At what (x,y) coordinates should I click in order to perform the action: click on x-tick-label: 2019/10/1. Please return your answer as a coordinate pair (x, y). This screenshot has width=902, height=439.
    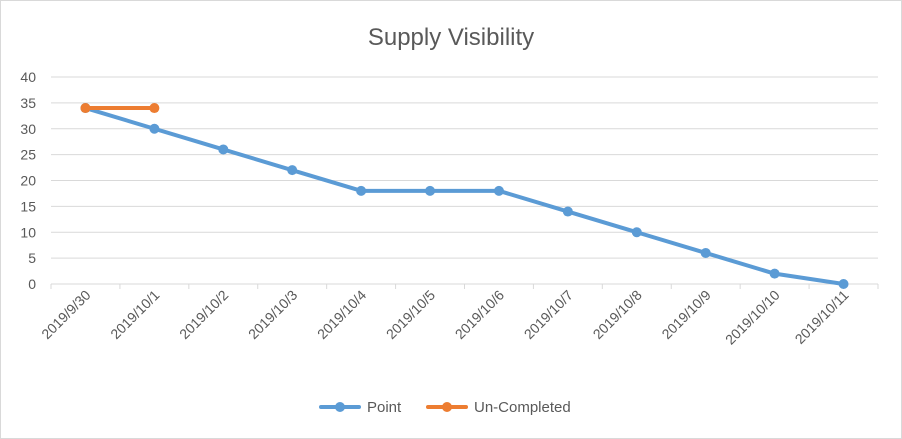
    Looking at the image, I should click on (135, 315).